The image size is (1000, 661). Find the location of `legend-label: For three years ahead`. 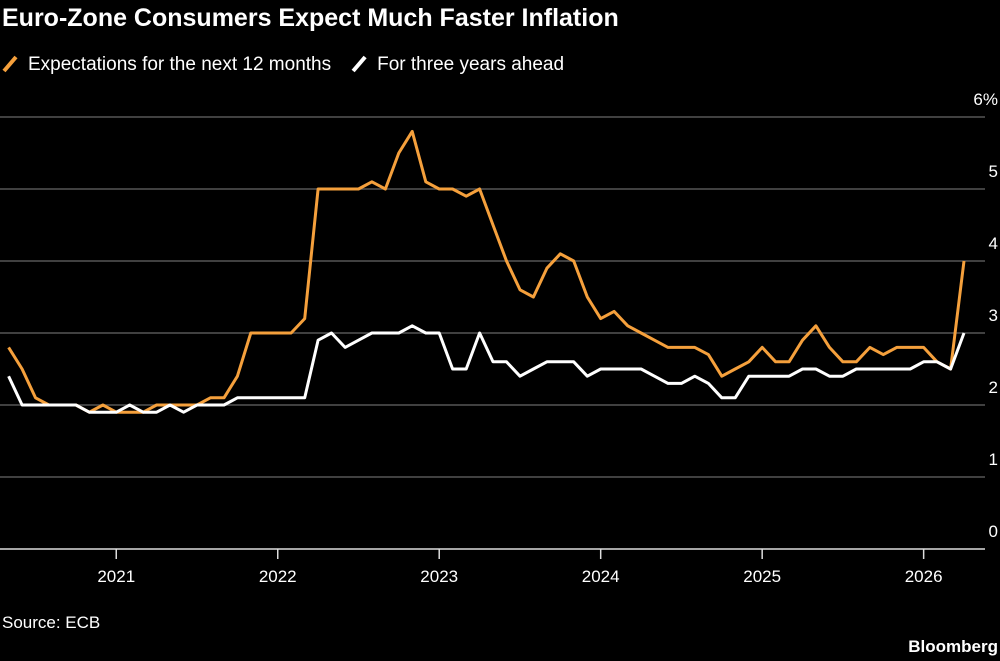

legend-label: For three years ahead is located at coordinates (470, 64).